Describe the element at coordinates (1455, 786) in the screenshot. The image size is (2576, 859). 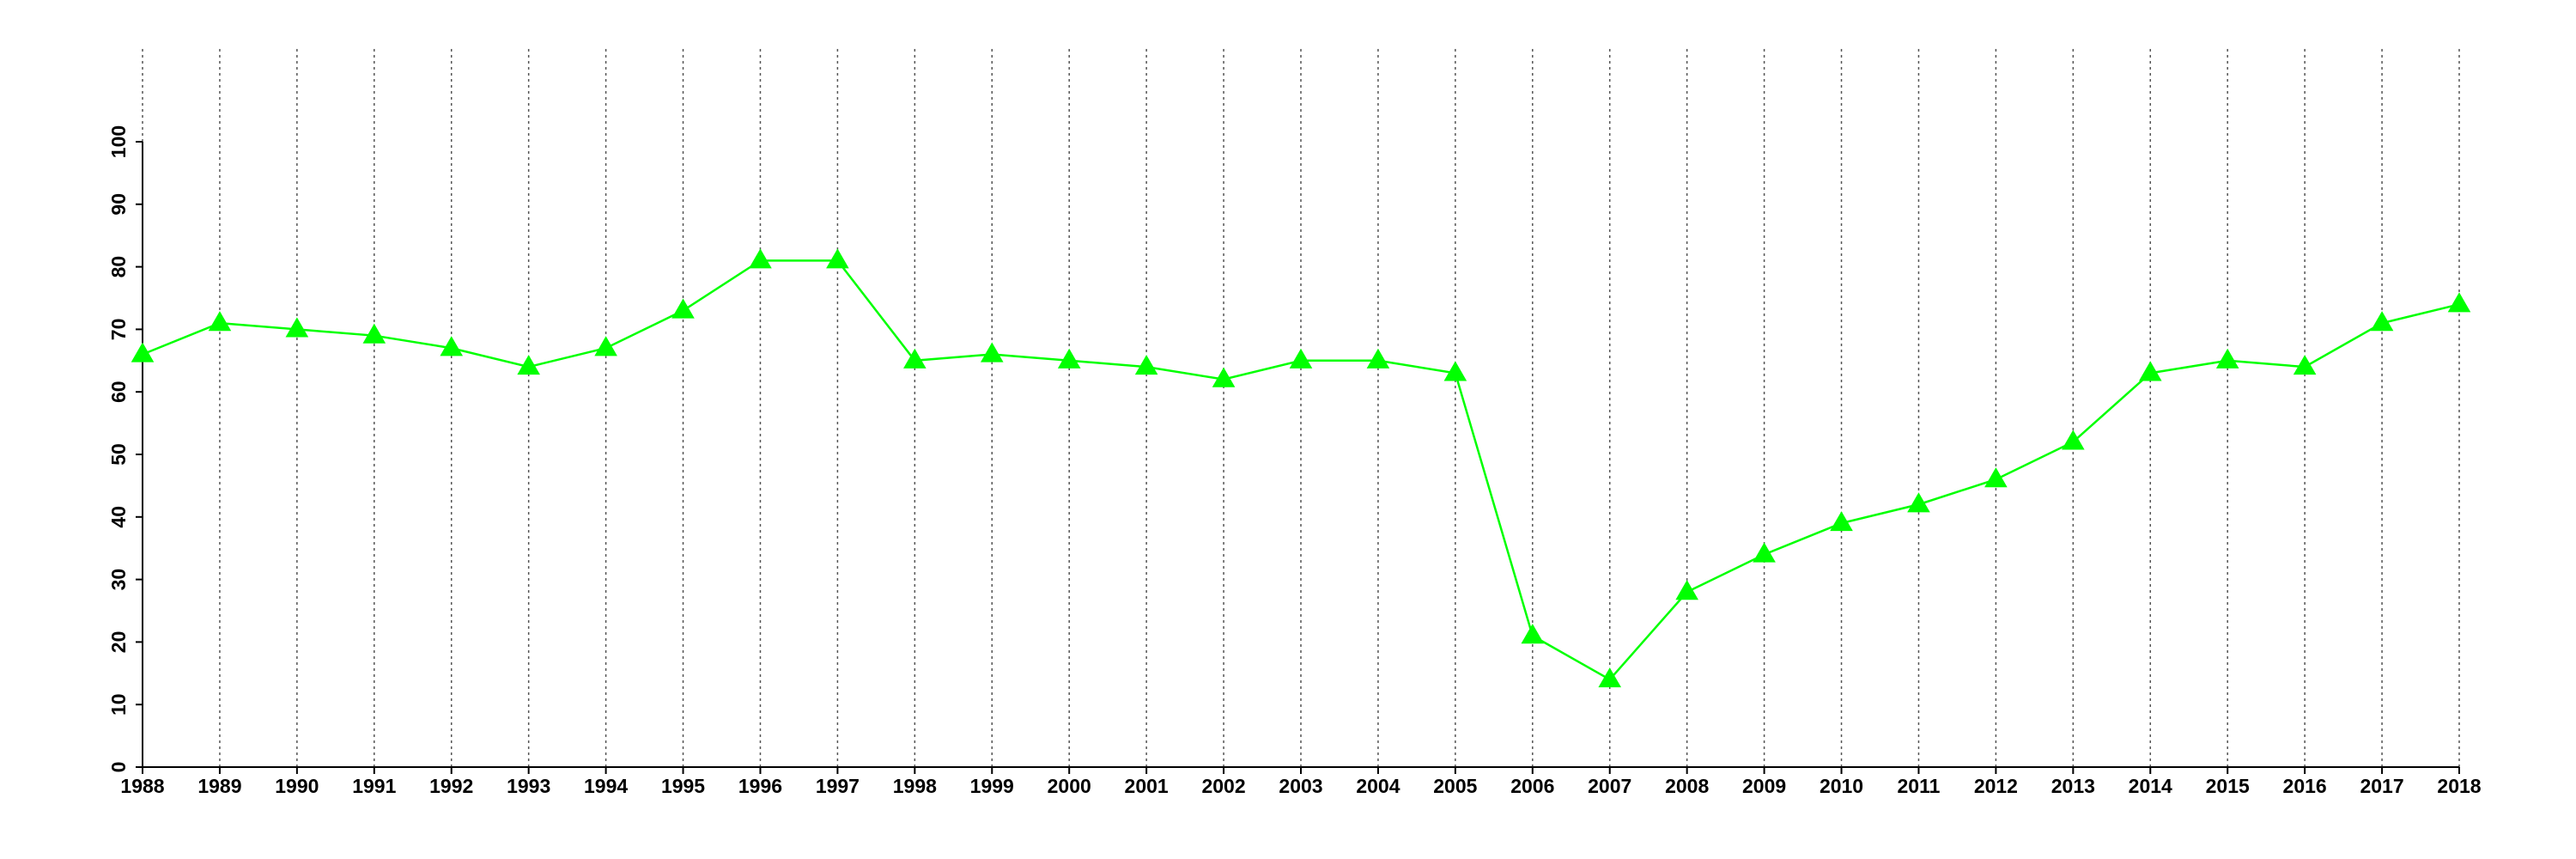
I see `x-tick-label: 2005` at that location.